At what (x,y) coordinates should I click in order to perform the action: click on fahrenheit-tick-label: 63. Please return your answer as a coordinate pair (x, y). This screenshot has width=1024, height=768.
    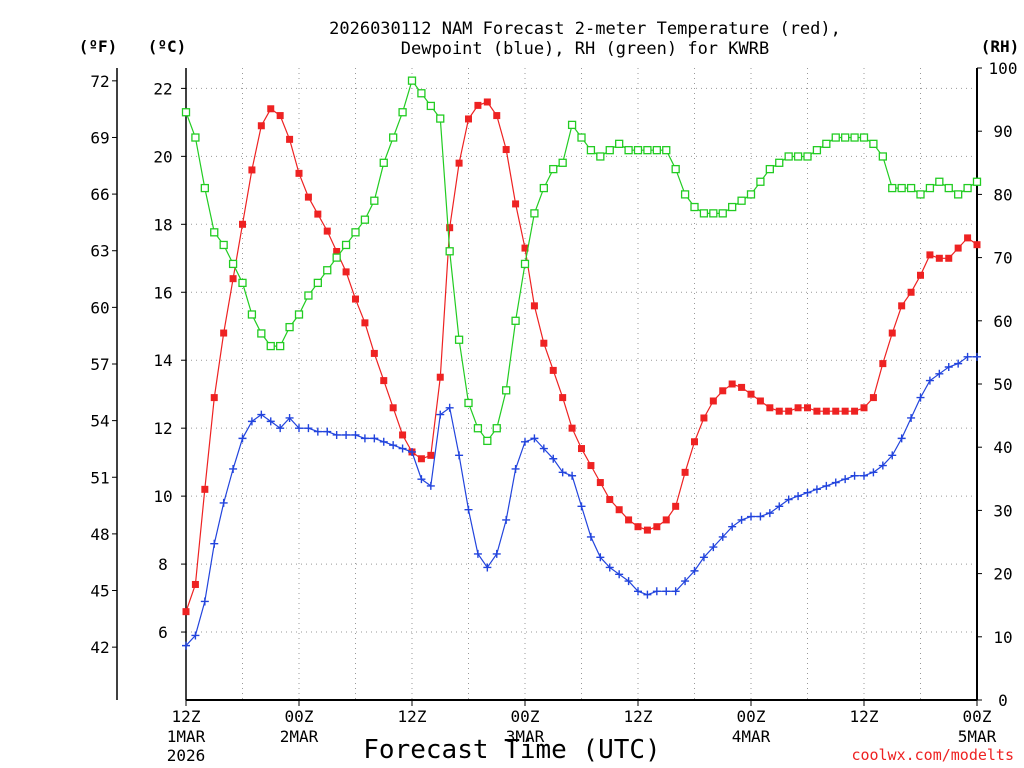
    Looking at the image, I should click on (99, 251).